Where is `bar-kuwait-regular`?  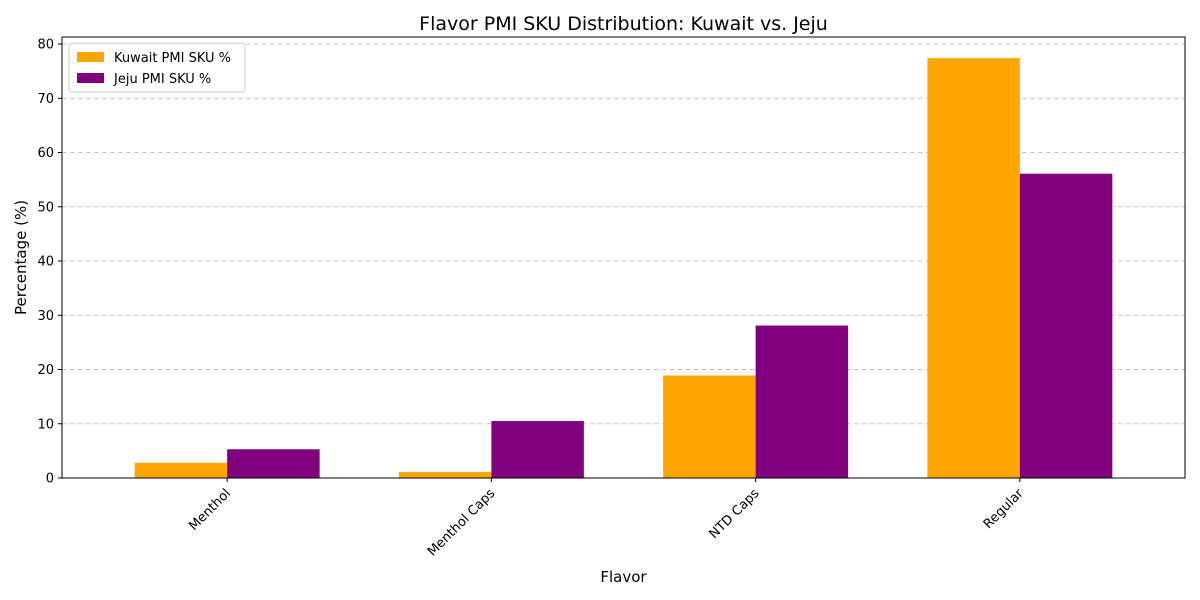 bar-kuwait-regular is located at coordinates (973, 268).